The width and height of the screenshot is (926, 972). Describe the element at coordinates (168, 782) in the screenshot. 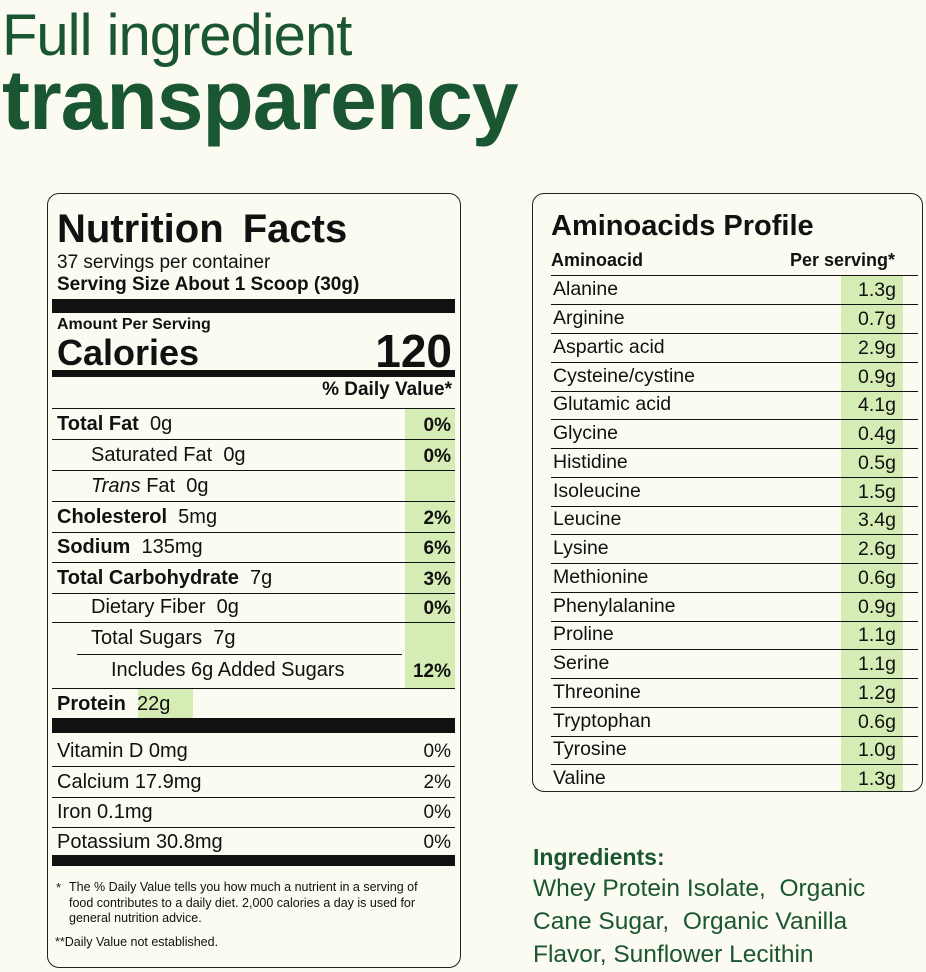

I see `vitamin-amount: 17.9mg` at that location.